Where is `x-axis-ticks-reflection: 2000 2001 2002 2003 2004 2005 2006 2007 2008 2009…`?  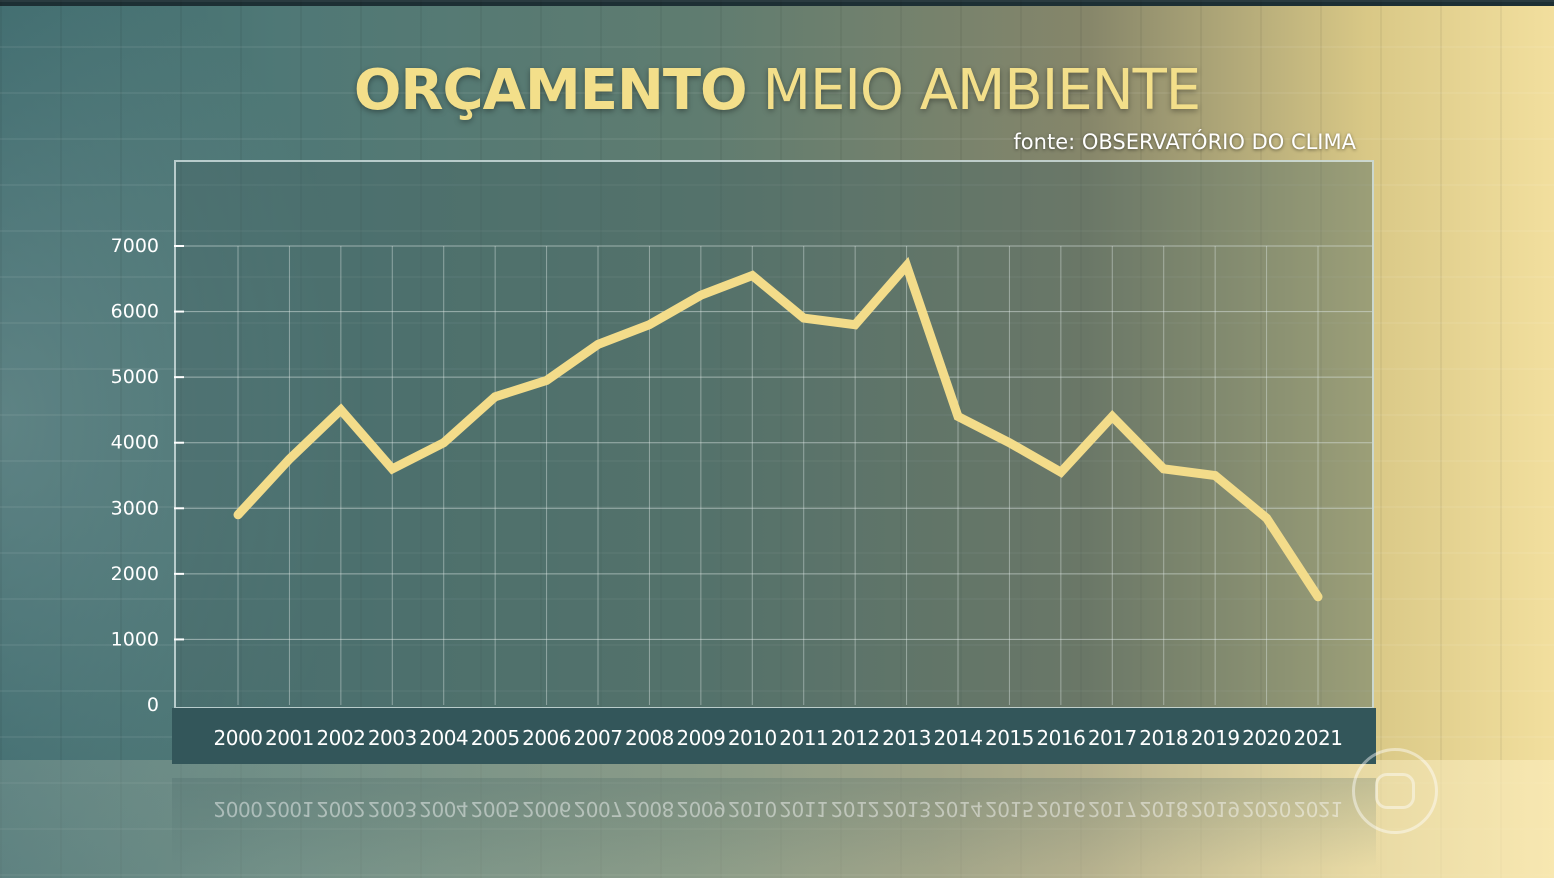 x-axis-ticks-reflection: 2000 2001 2002 2003 2004 2005 2006 2007 2008 2009… is located at coordinates (778, 809).